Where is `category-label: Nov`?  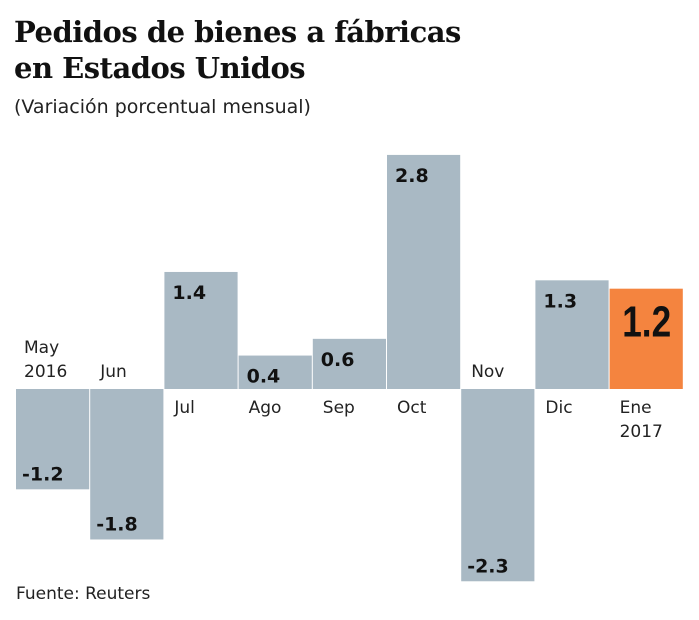 category-label: Nov is located at coordinates (487, 372).